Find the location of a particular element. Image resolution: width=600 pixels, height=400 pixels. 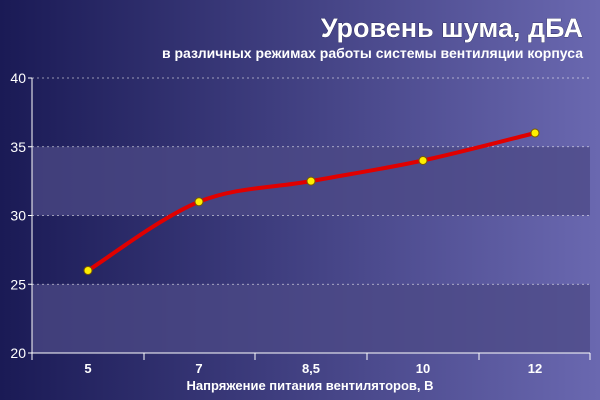

y-tick-label: 40 is located at coordinates (18, 78).